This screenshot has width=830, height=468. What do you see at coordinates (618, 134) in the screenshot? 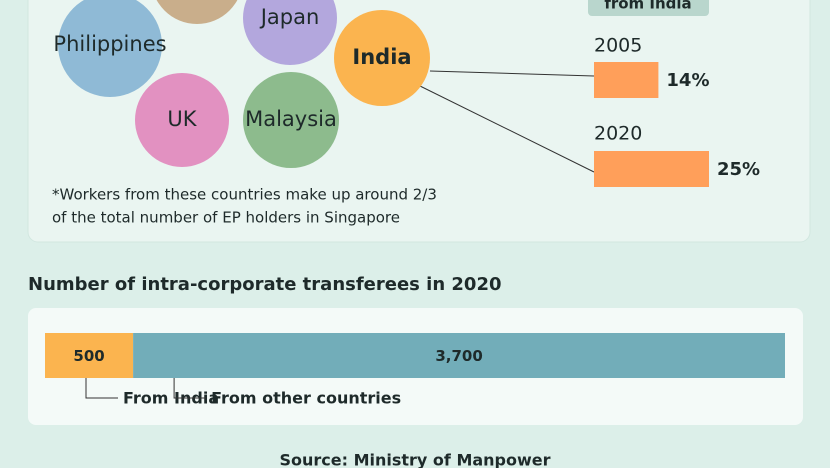
I see `year-label: 2020` at bounding box center [618, 134].